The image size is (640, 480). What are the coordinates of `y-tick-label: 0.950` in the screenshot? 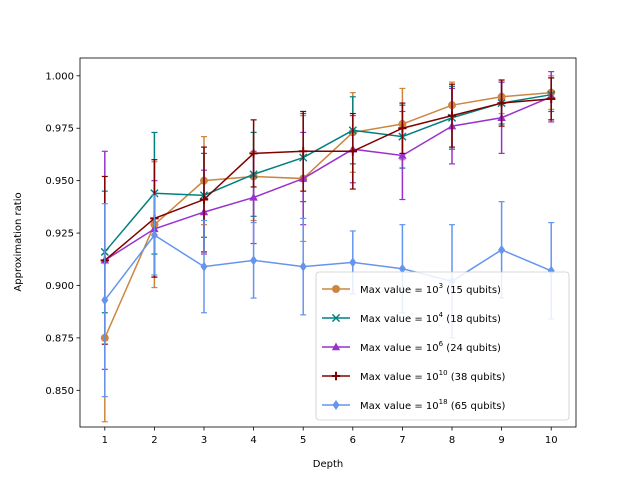 It's located at (59, 181).